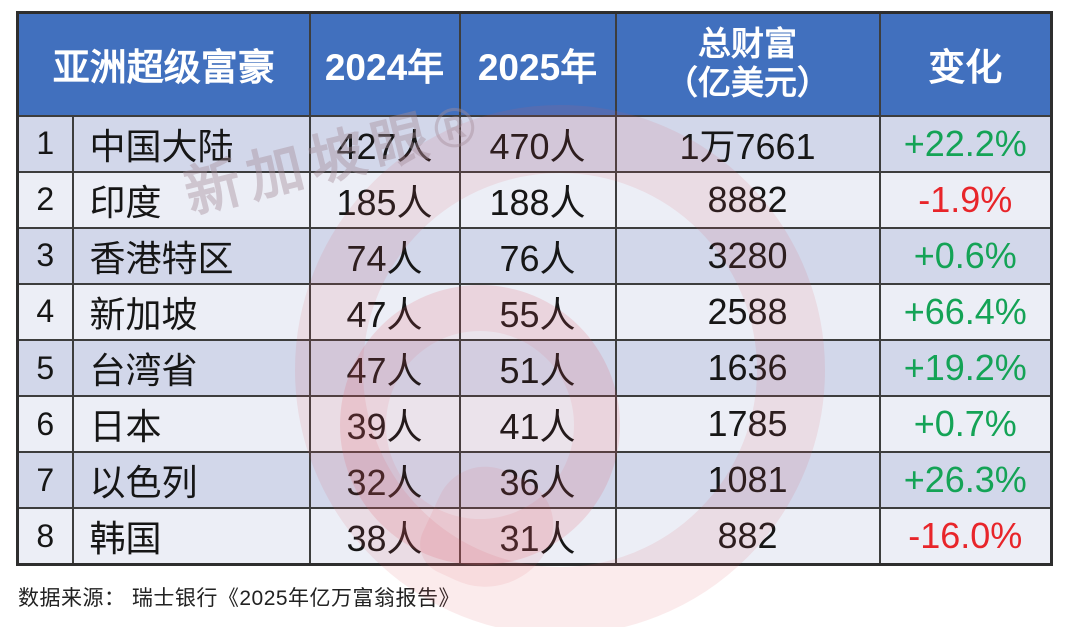  Describe the element at coordinates (747, 312) in the screenshot. I see `cell-wealth: 2588` at that location.